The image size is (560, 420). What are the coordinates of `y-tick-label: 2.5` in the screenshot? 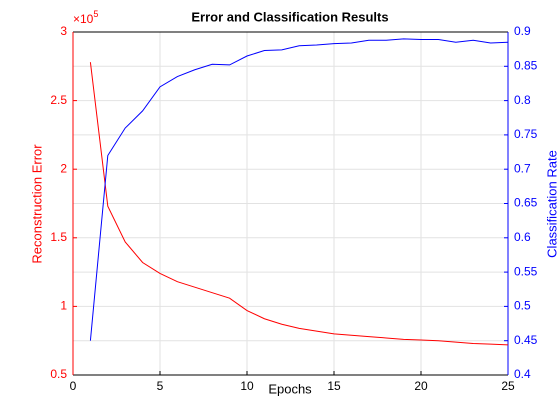 It's located at (58, 100).